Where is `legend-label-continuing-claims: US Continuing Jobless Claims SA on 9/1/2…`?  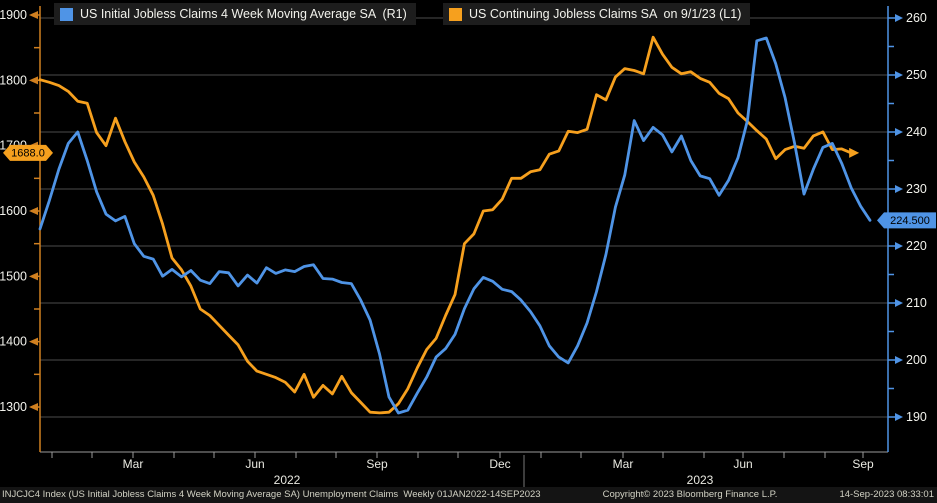 legend-label-continuing-claims: US Continuing Jobless Claims SA on 9/1/2… is located at coordinates (605, 14).